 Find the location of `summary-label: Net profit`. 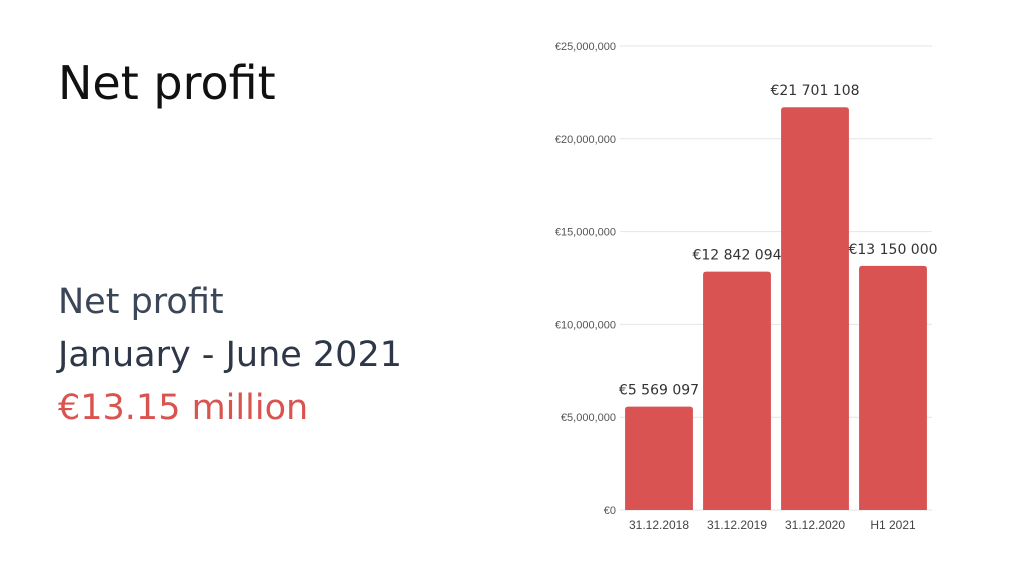

summary-label: Net profit is located at coordinates (141, 302).